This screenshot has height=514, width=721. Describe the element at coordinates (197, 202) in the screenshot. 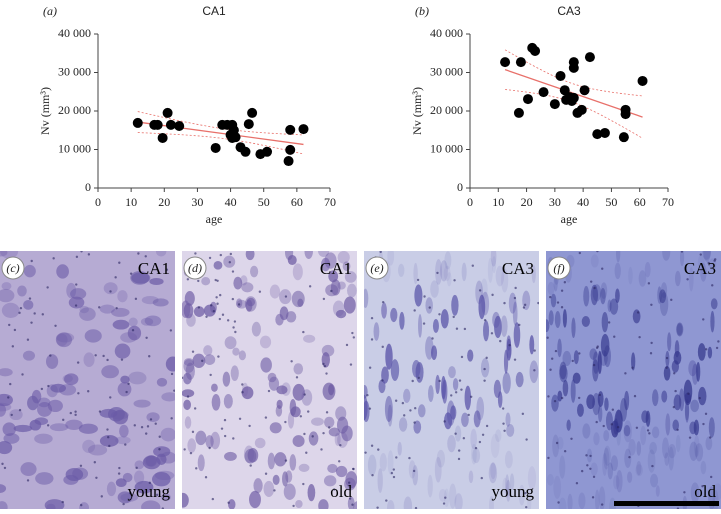

I see `x-tick-label: 30` at that location.